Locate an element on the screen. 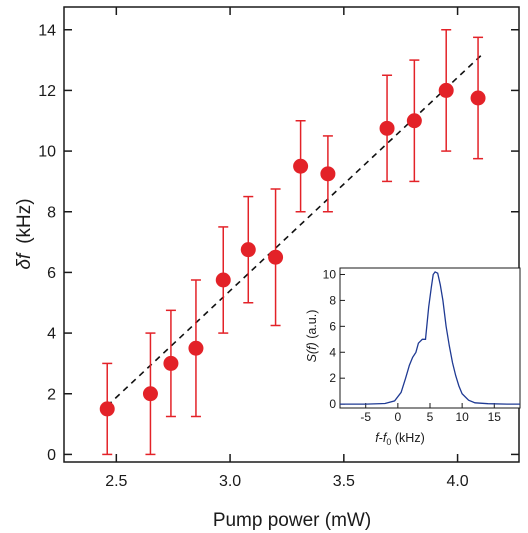 The height and width of the screenshot is (533, 528). inset-x-label-sub: 0 is located at coordinates (388, 442).